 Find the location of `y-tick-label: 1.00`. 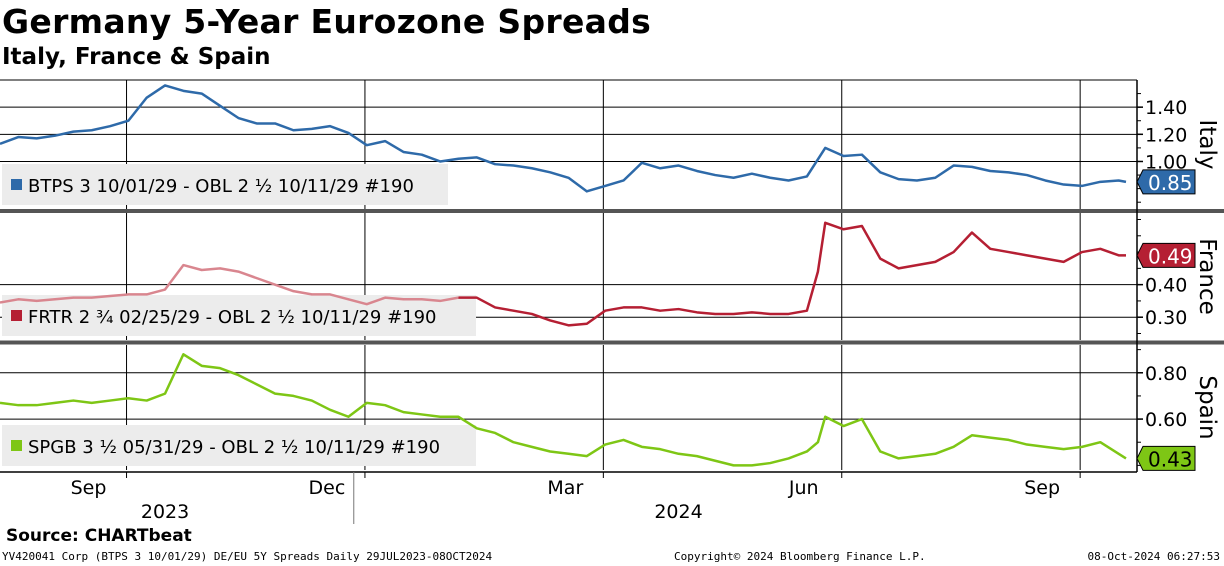

y-tick-label: 1.00 is located at coordinates (1166, 162).